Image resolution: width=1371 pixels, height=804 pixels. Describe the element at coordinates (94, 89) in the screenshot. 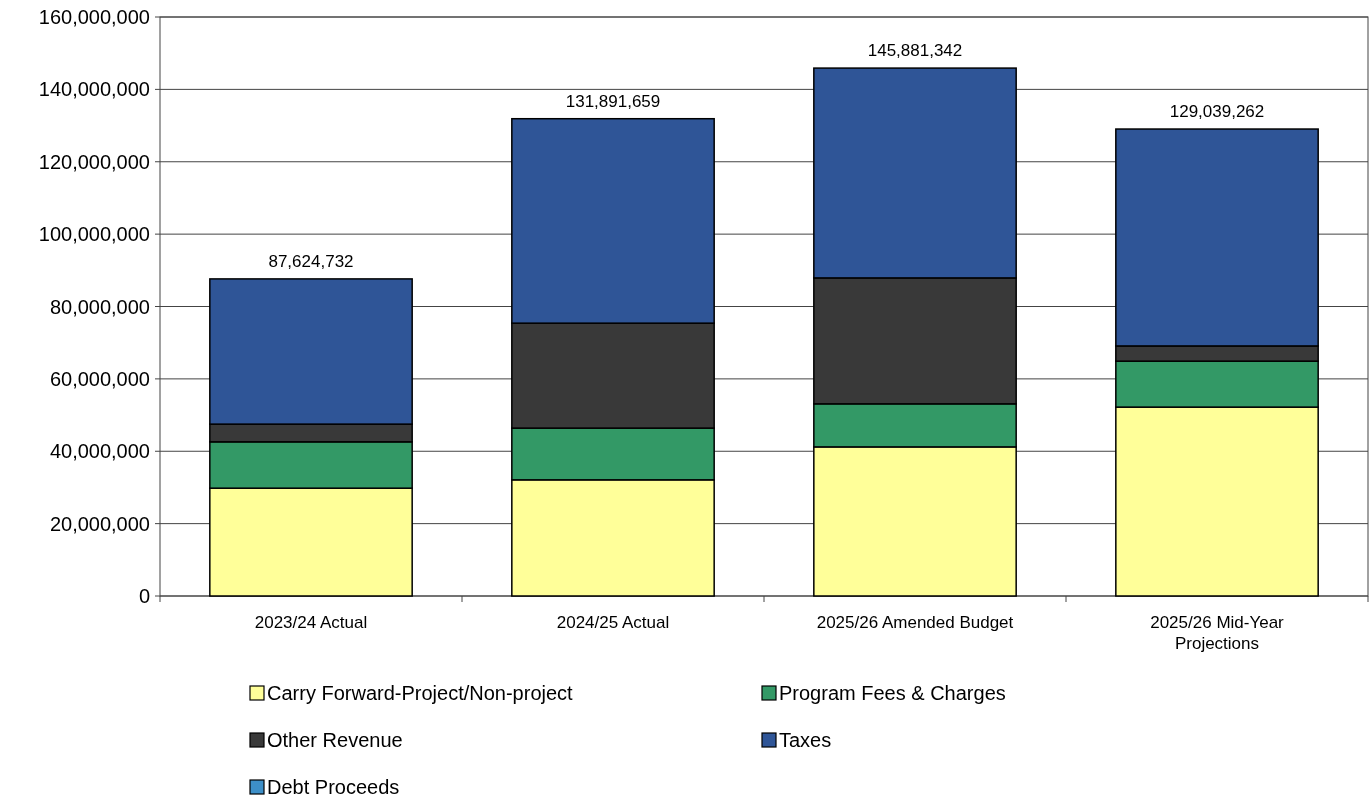

I see `y-tick-label: 140,000,000` at that location.